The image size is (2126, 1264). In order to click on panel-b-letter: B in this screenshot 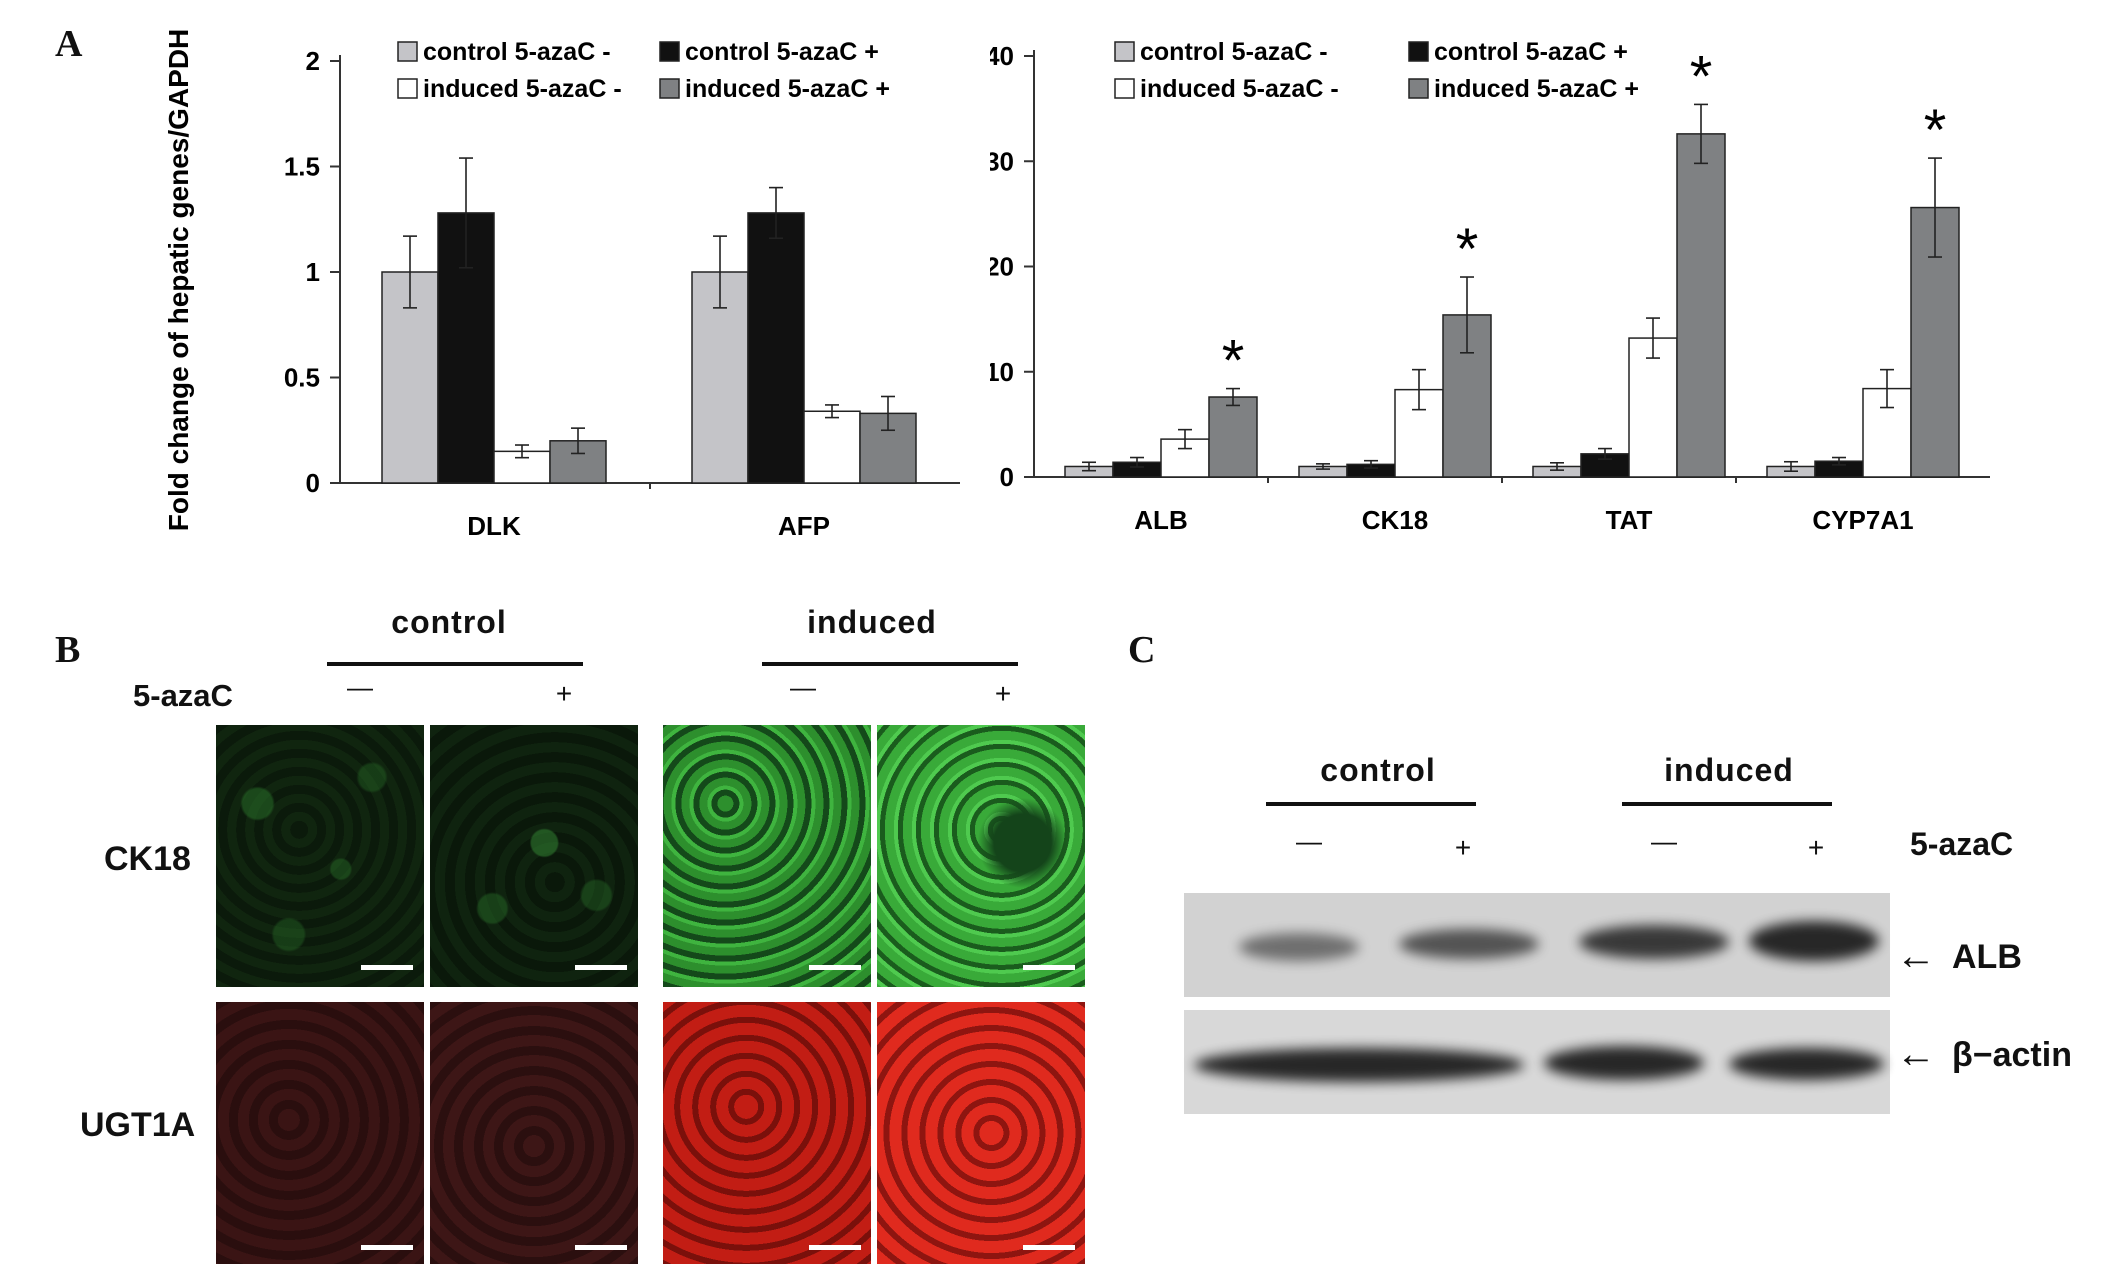, I will do `click(68, 650)`.